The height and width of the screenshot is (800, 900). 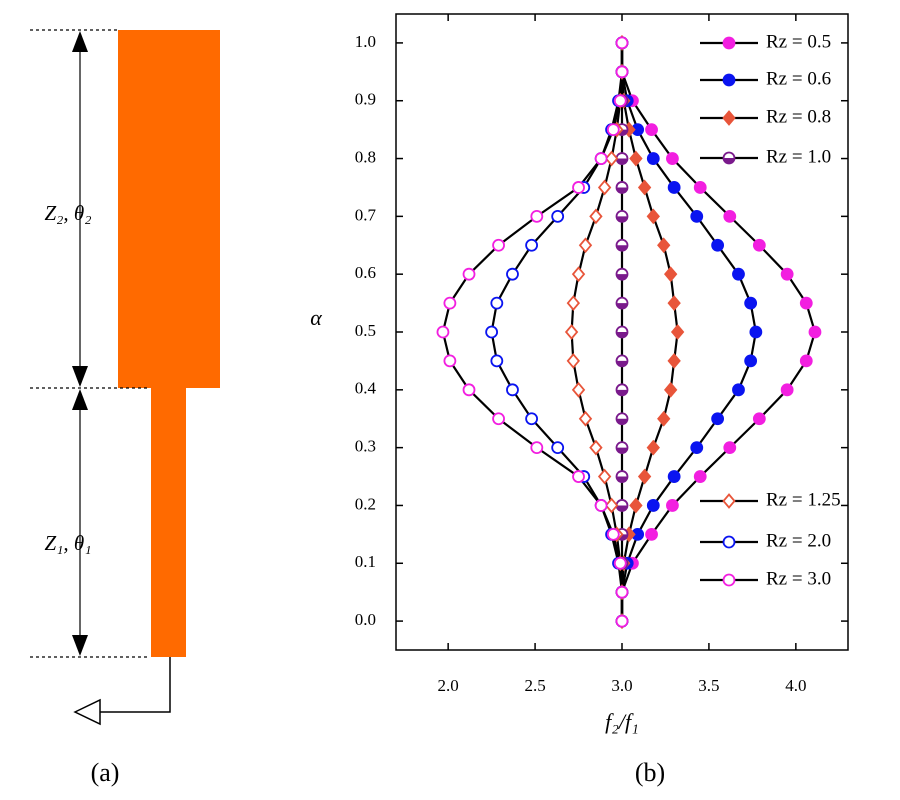 What do you see at coordinates (105, 772) in the screenshot?
I see `panel-caption: (a)` at bounding box center [105, 772].